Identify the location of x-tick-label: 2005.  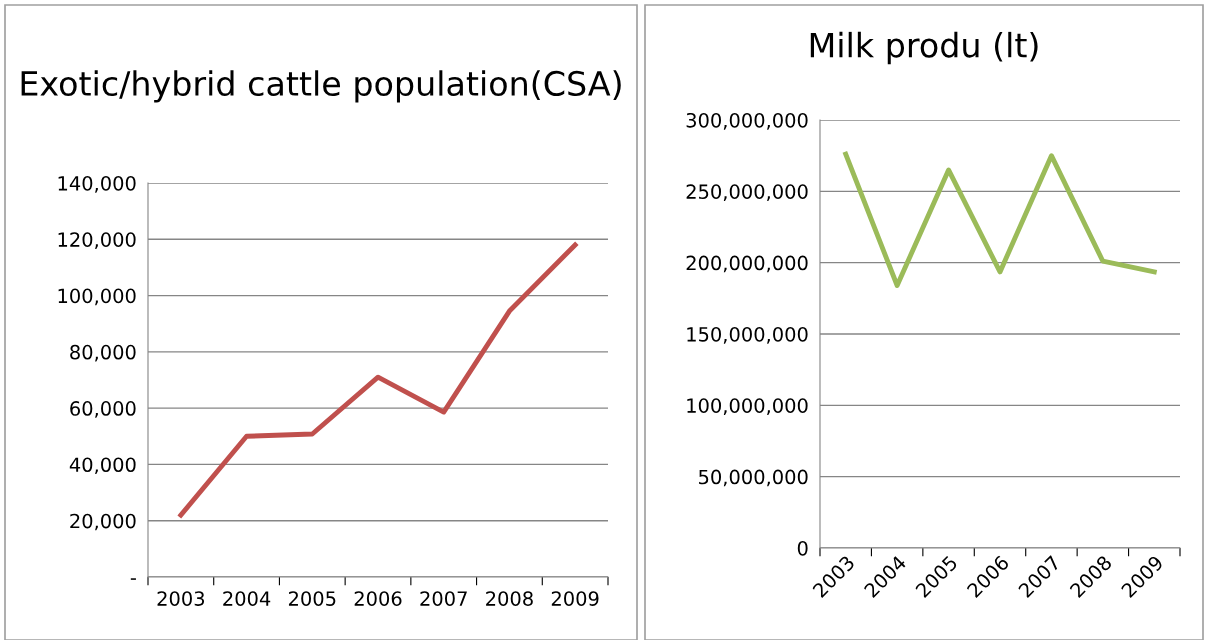
(312, 598).